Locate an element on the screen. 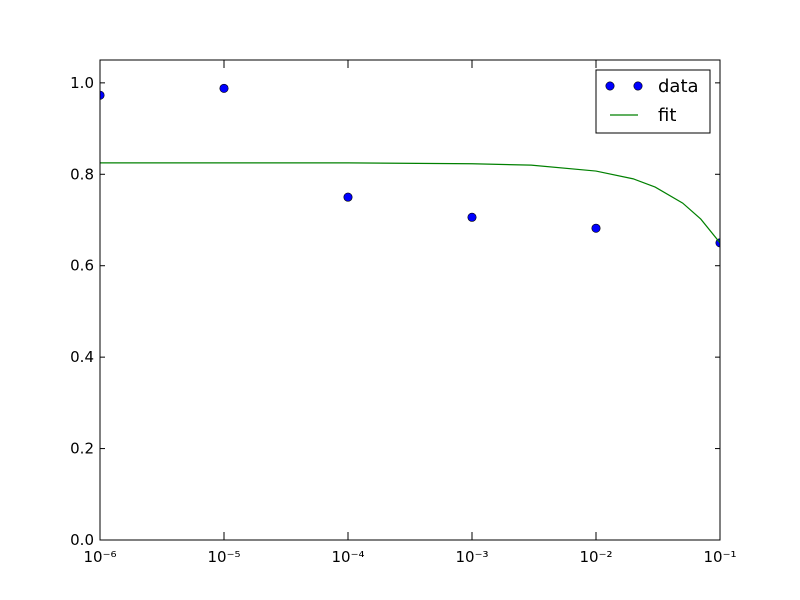 This screenshot has height=600, width=800. y-tick-label: 0.6 is located at coordinates (82, 266).